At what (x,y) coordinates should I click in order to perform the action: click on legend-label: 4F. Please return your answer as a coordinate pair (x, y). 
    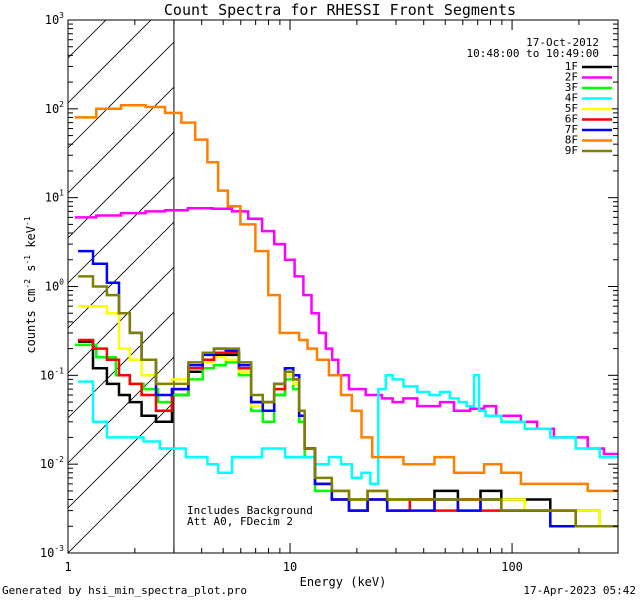
    Looking at the image, I should click on (571, 98).